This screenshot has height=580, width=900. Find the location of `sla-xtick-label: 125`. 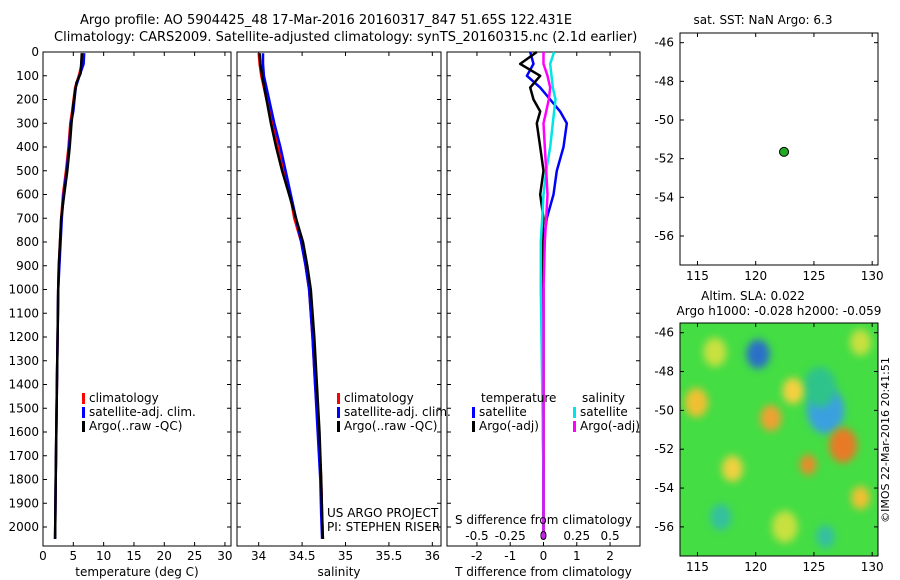

sla-xtick-label: 125 is located at coordinates (813, 567).